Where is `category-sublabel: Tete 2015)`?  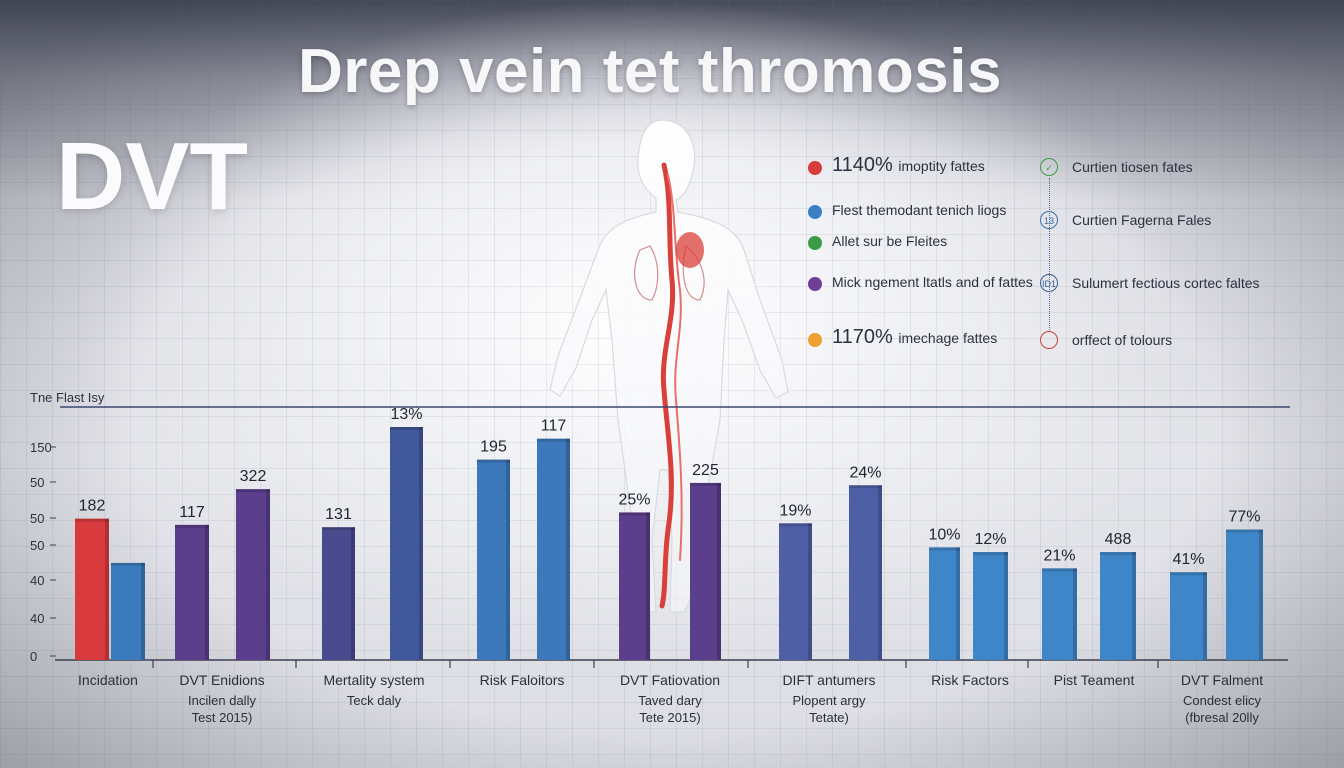 category-sublabel: Tete 2015) is located at coordinates (669, 717).